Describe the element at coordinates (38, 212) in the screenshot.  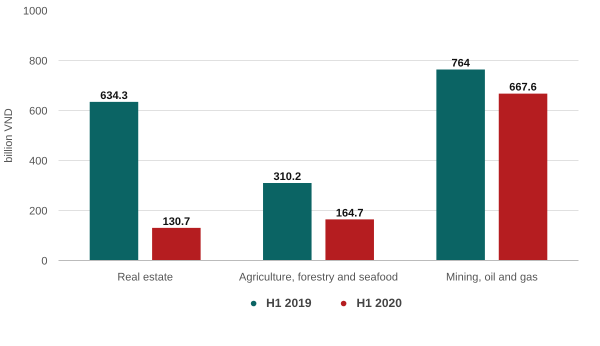
I see `y-tick-label: 200` at that location.